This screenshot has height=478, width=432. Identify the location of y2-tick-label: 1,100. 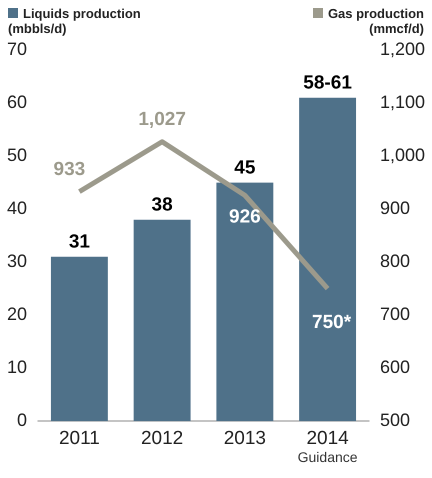
(403, 102).